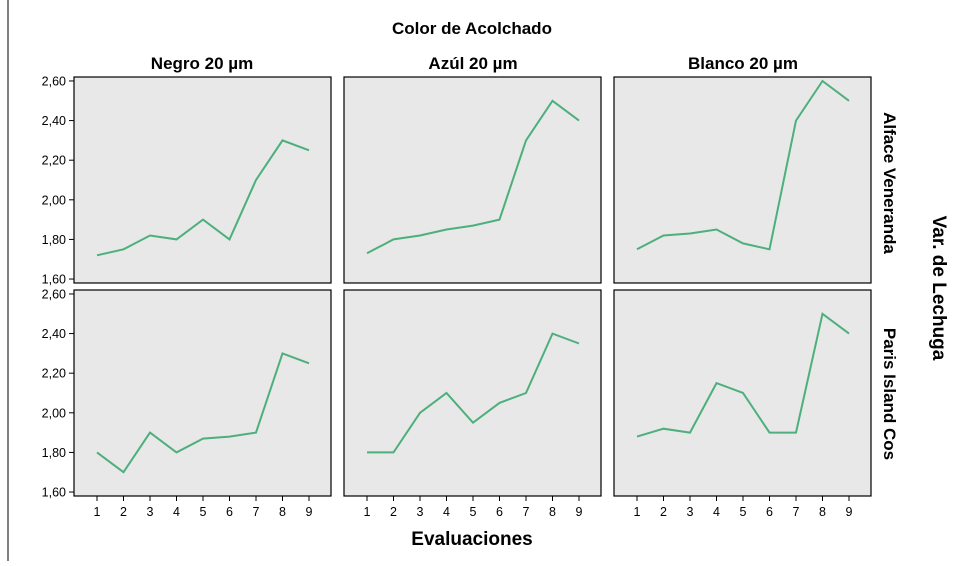 The image size is (954, 566). I want to click on panel-r0-c0, so click(202, 180).